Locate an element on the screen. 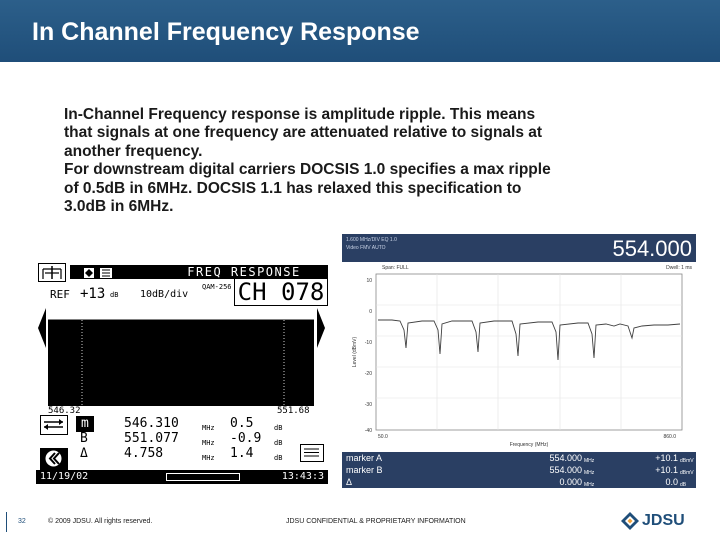  back-icon is located at coordinates (54, 459).